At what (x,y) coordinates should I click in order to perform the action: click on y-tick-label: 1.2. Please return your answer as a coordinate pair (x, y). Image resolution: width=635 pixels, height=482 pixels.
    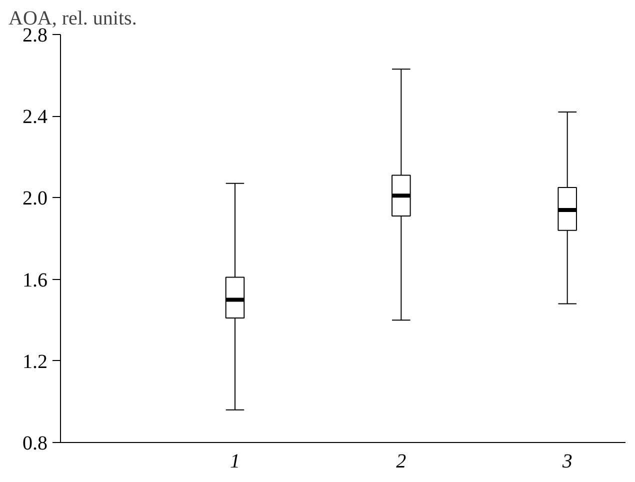
    Looking at the image, I should click on (35, 361).